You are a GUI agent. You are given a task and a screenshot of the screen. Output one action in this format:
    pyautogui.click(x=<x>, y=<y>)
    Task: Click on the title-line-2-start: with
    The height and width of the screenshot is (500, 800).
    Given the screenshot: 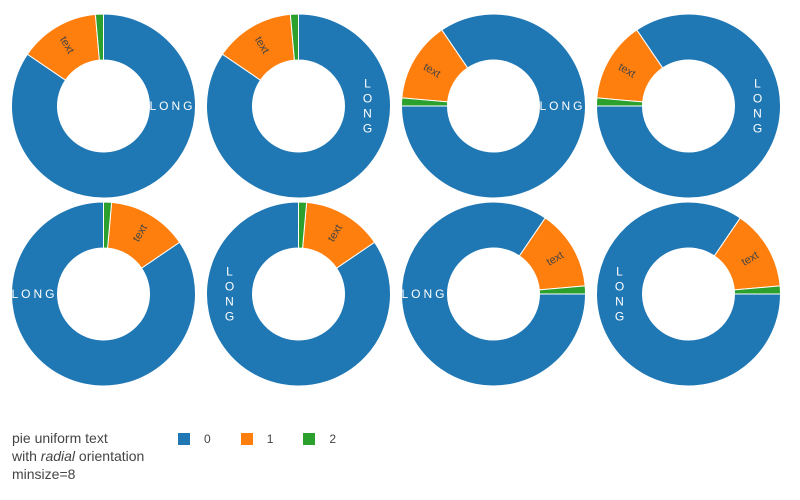 What is the action you would take?
    pyautogui.click(x=26, y=456)
    